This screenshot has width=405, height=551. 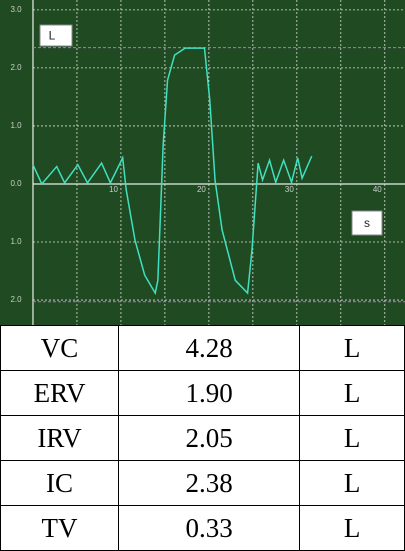 I want to click on table-row: ERV 1.90 L, so click(x=202, y=393).